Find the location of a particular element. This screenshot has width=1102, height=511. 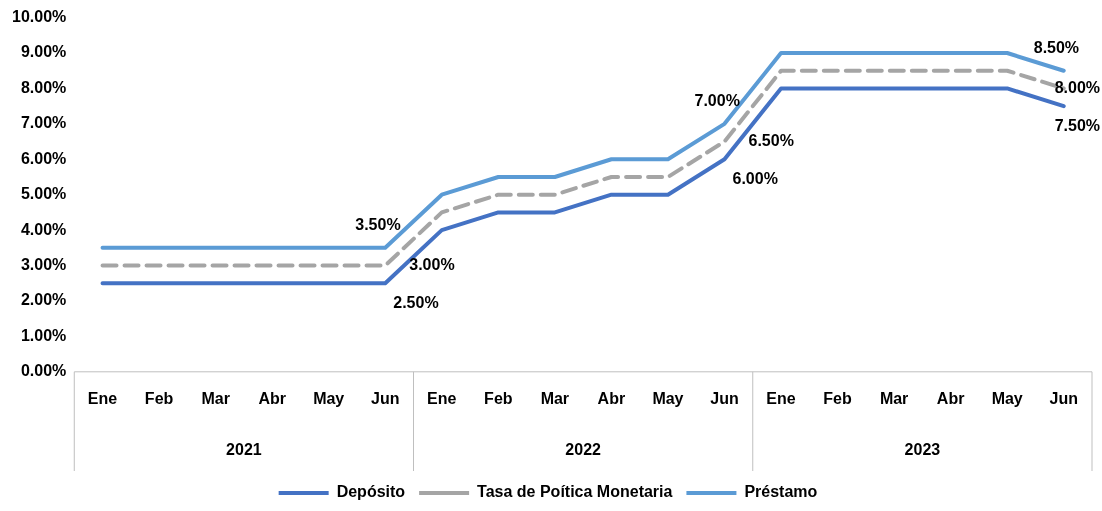

y-tick-label: 3.00% is located at coordinates (43, 264).